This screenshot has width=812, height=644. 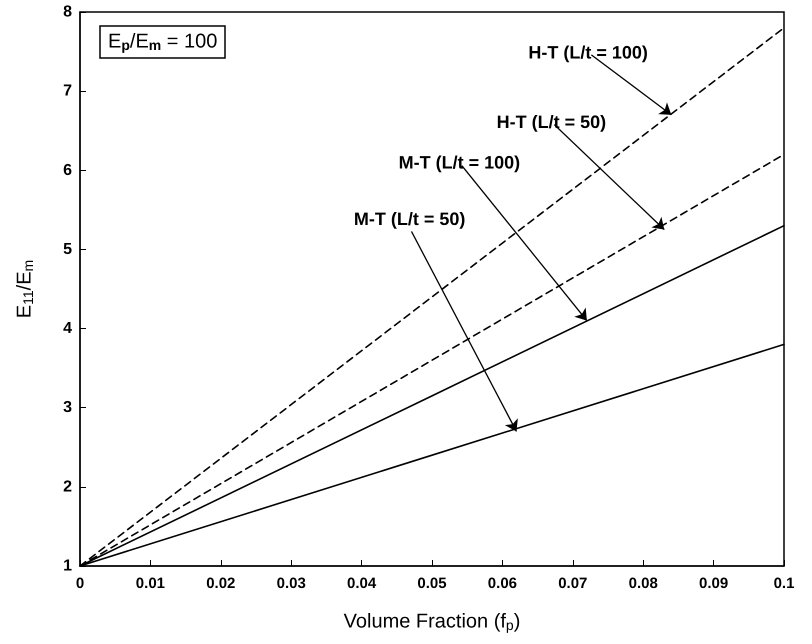 What do you see at coordinates (67, 487) in the screenshot?
I see `y-tick-label: 2` at bounding box center [67, 487].